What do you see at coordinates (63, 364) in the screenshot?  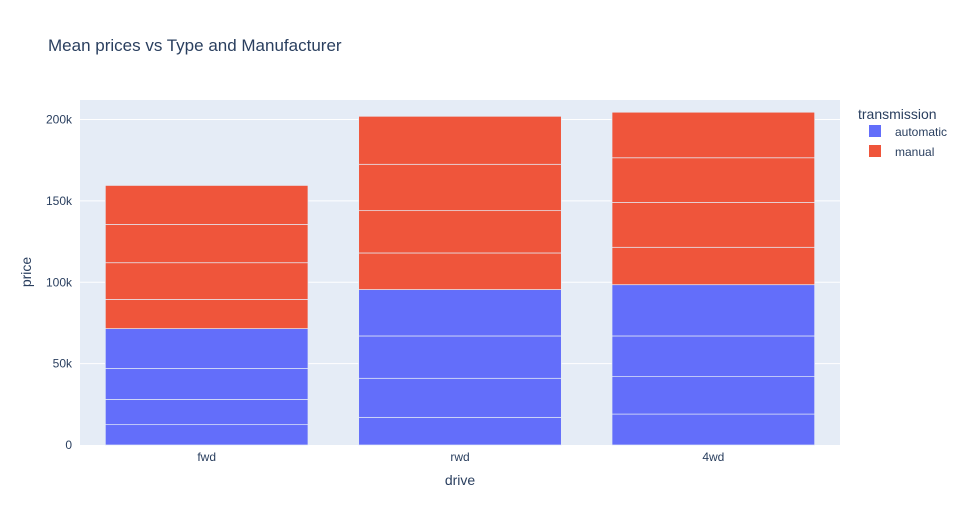 I see `y-tick-label: 50k` at bounding box center [63, 364].